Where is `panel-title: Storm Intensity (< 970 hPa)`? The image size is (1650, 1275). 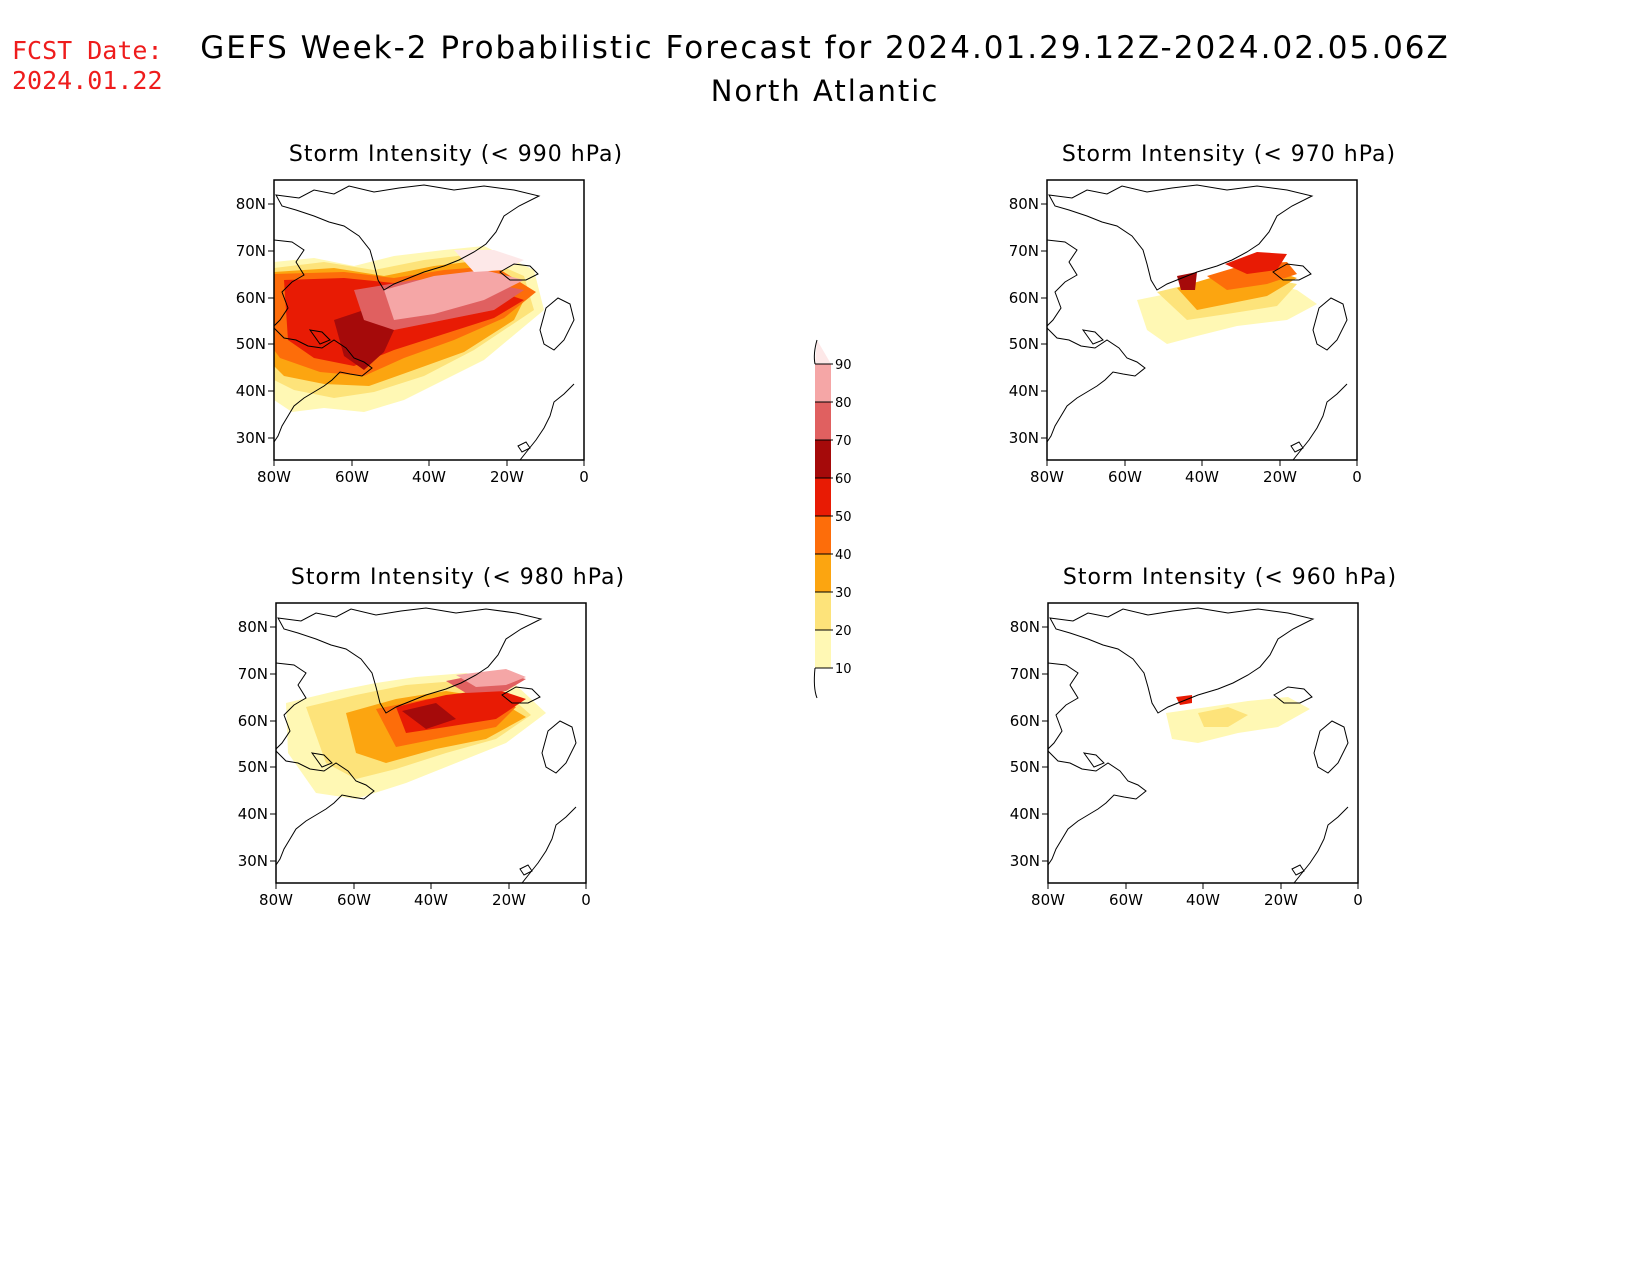 panel-title: Storm Intensity (< 970 hPa) is located at coordinates (1229, 154).